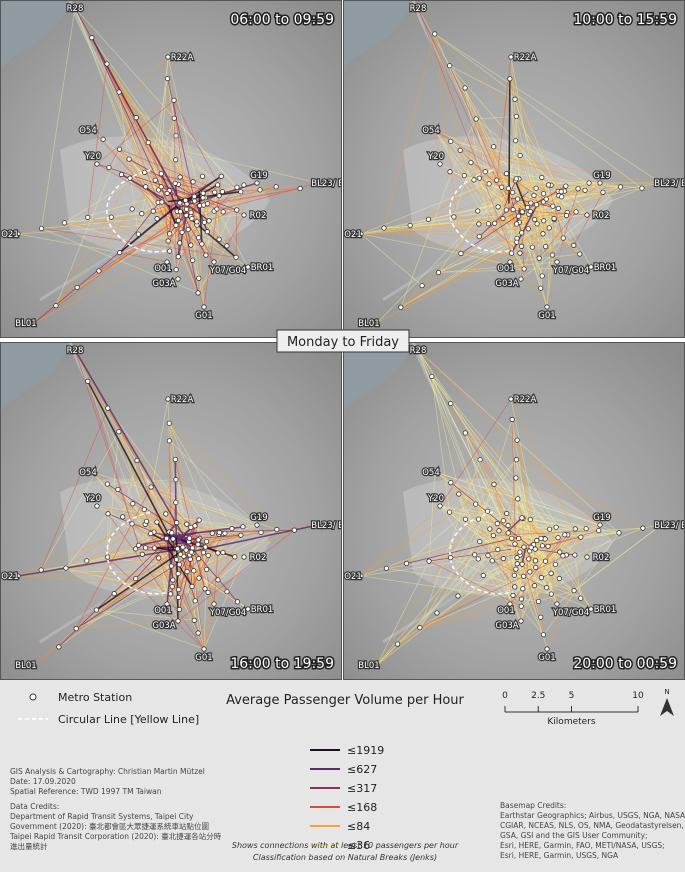  Describe the element at coordinates (666, 692) in the screenshot. I see `north-label: N` at that location.